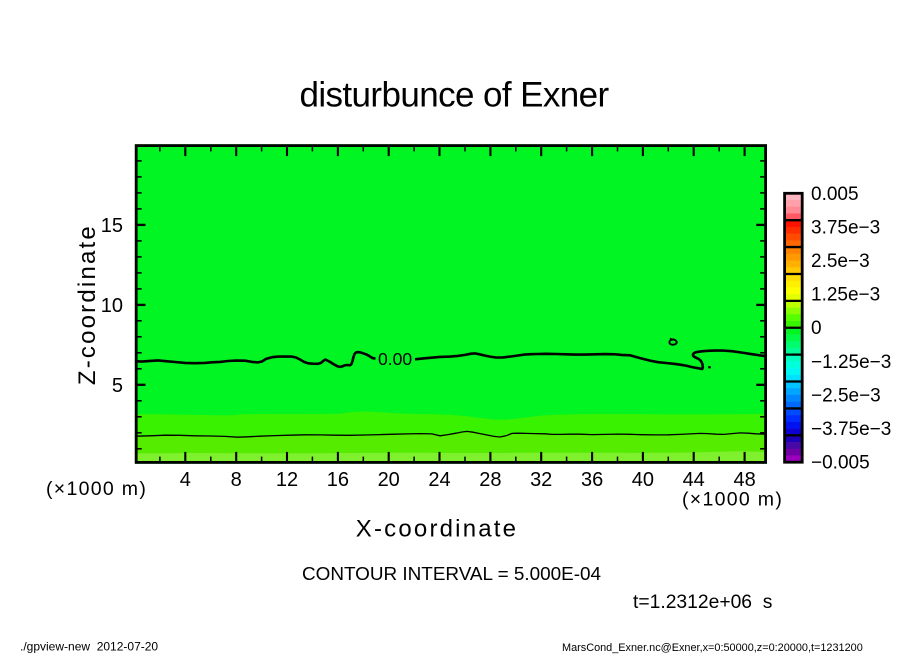 The width and height of the screenshot is (904, 659). I want to click on svg-text: 10, so click(112, 306).